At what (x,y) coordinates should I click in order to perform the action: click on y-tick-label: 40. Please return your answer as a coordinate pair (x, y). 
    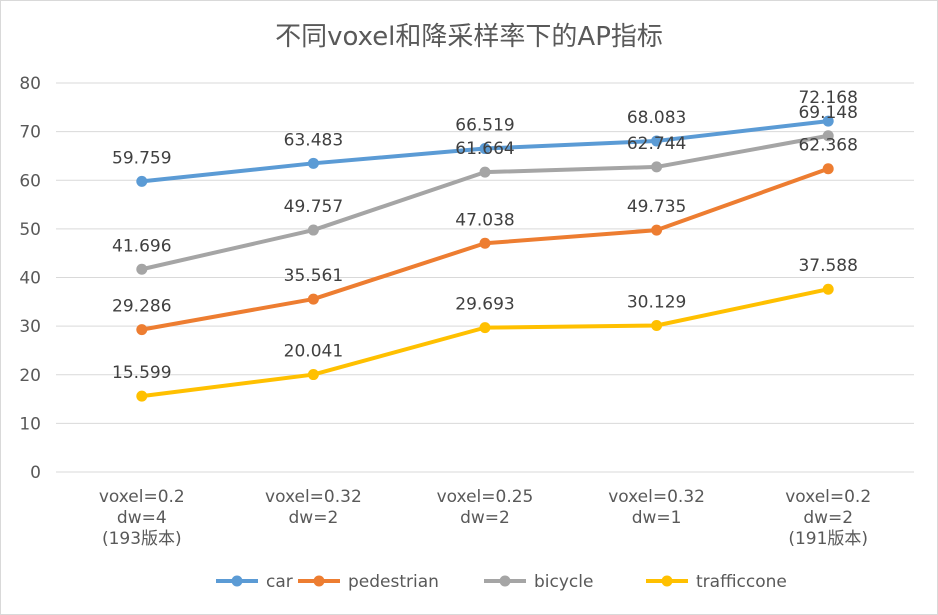
    Looking at the image, I should click on (30, 279).